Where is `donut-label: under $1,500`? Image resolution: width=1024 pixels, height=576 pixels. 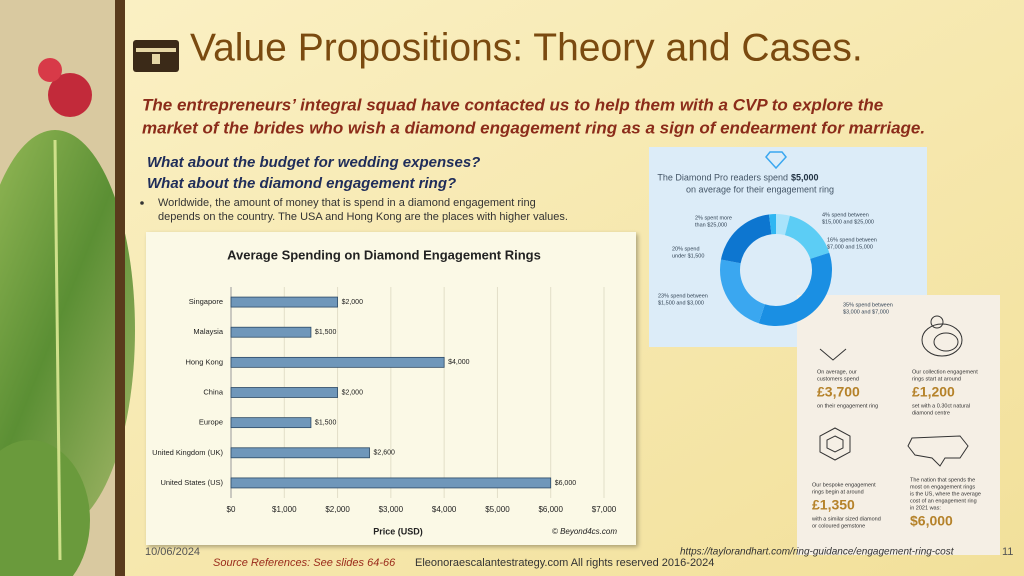
donut-label: under $1,500 is located at coordinates (688, 256).